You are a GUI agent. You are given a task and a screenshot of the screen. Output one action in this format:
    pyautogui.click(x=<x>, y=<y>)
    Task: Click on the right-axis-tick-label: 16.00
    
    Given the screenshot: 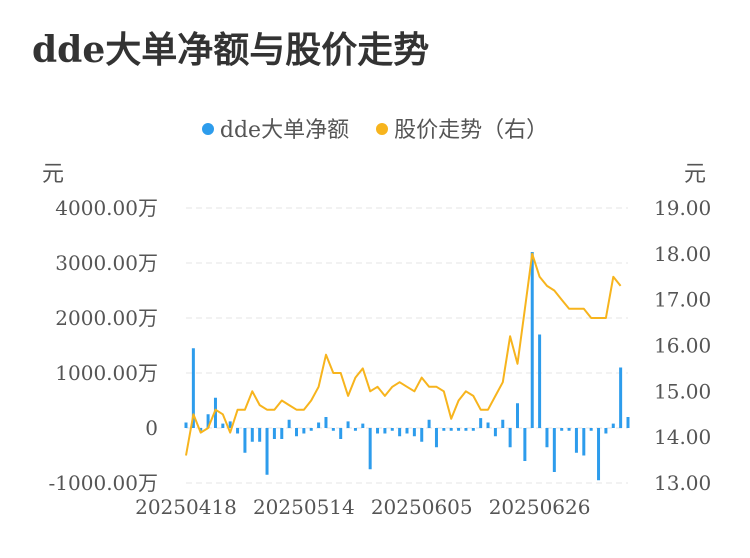 What is the action you would take?
    pyautogui.click(x=682, y=346)
    